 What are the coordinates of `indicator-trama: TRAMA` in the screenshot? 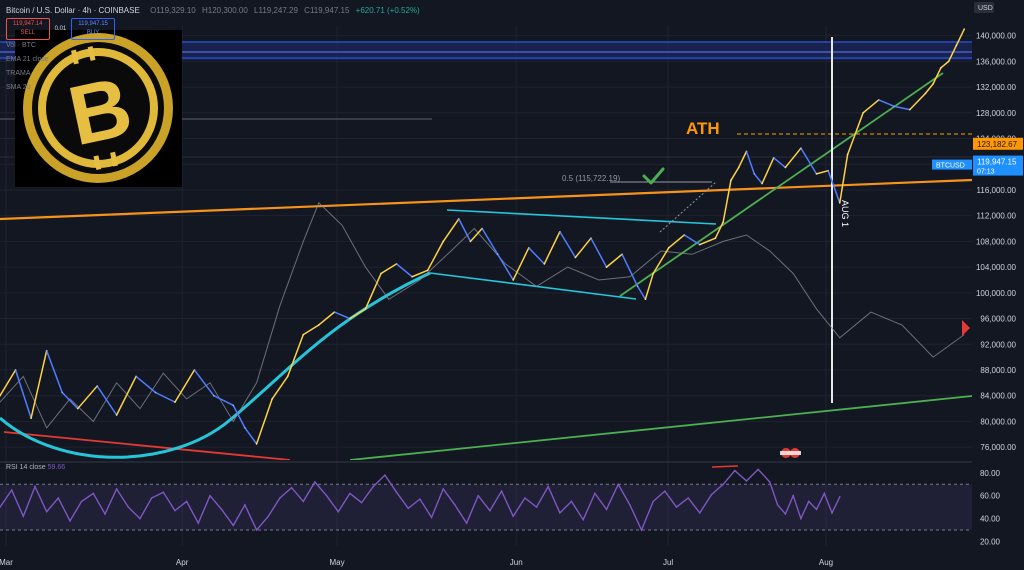 It's located at (18, 73).